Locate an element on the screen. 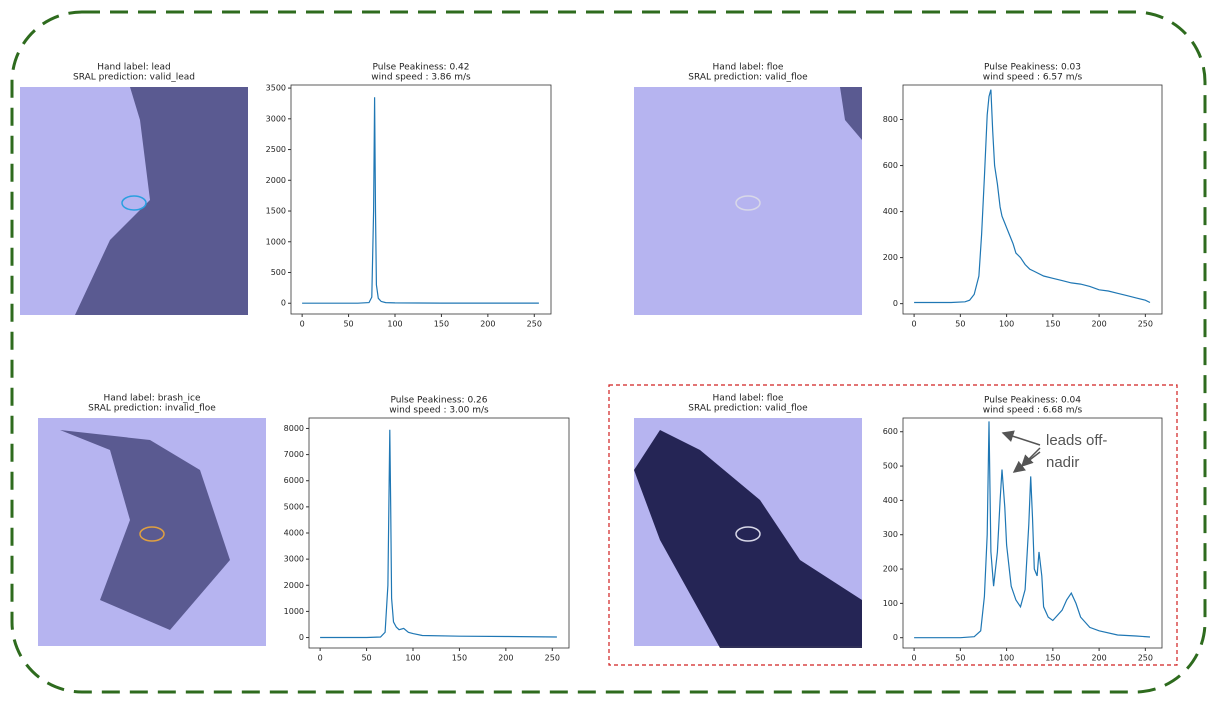 This screenshot has width=1217, height=706. y-tick-label: 800 is located at coordinates (890, 119).